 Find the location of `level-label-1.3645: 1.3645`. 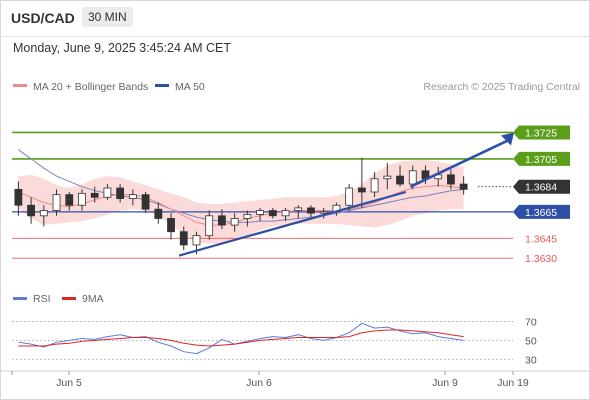

level-label-1.3645: 1.3645 is located at coordinates (541, 239).